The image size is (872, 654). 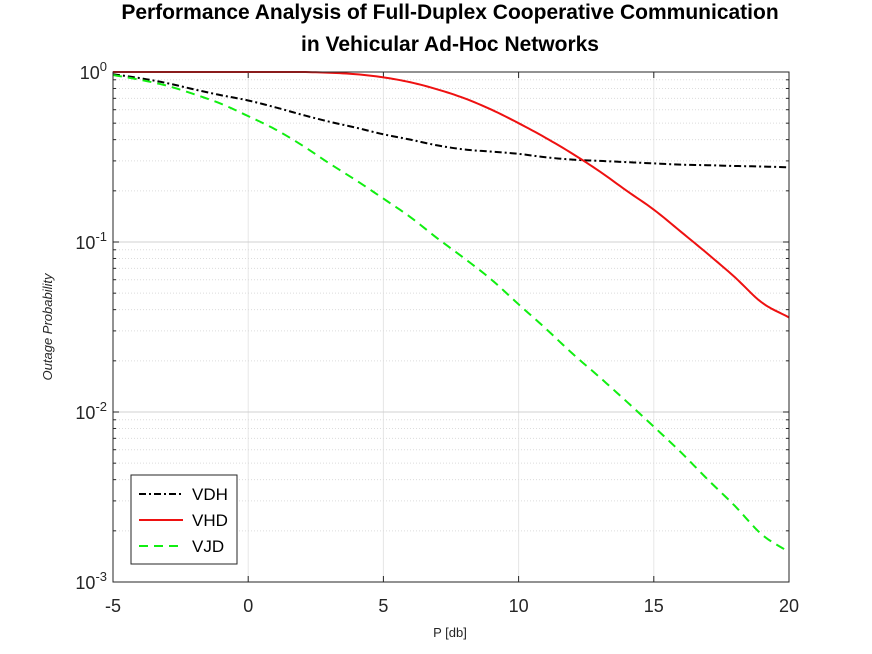 What do you see at coordinates (208, 546) in the screenshot?
I see `legend-label-vjd: VJD` at bounding box center [208, 546].